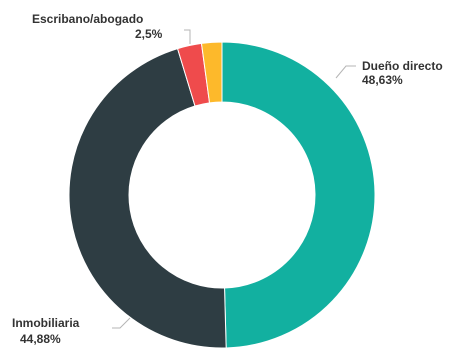  What do you see at coordinates (87, 19) in the screenshot?
I see `slice-label-escribano-abogado: Escribano/abogado` at bounding box center [87, 19].